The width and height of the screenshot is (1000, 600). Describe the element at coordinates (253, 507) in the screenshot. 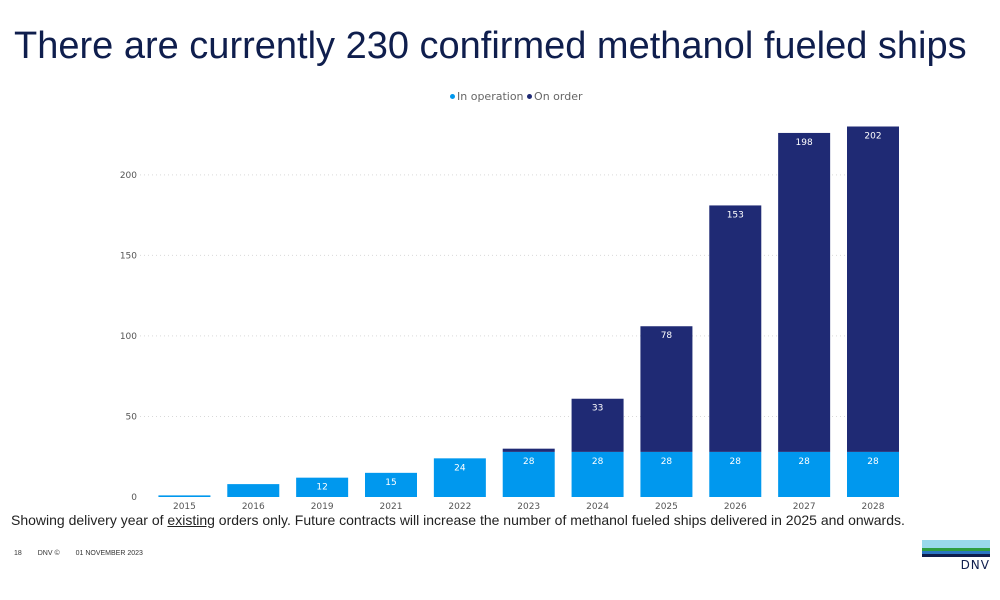

I see `x-tick-label: 2016` at that location.